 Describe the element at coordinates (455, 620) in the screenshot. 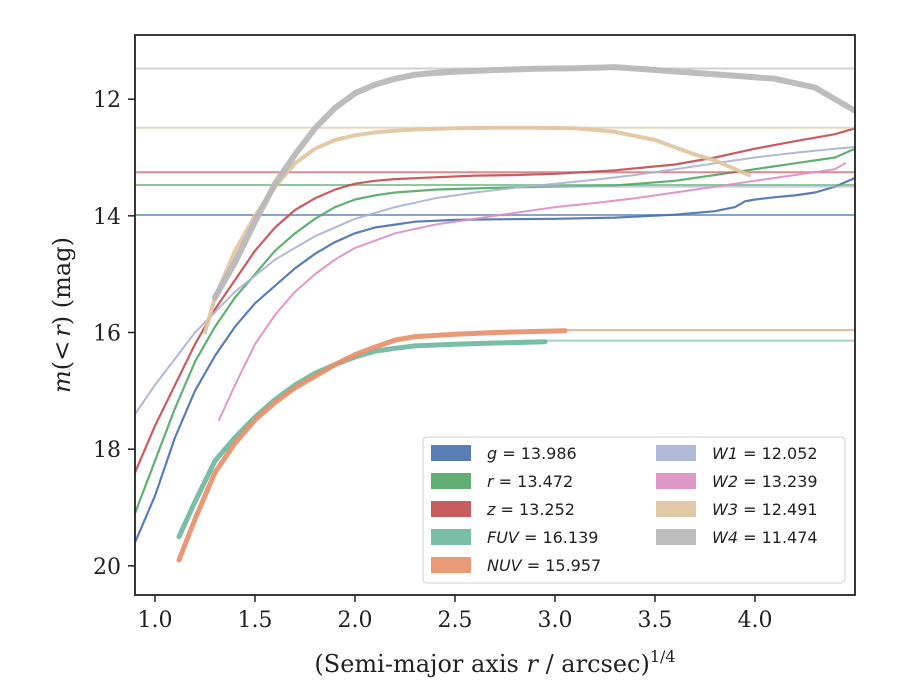

I see `x-tick-label: 2.5` at that location.